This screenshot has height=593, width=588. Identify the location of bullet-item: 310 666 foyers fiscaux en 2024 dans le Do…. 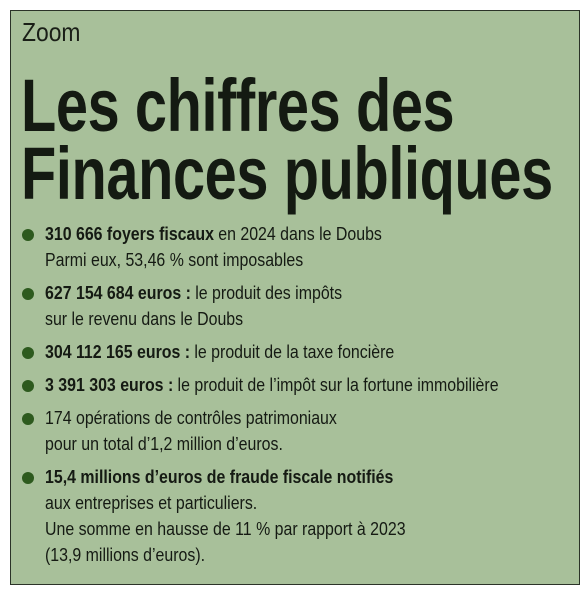
(296, 247).